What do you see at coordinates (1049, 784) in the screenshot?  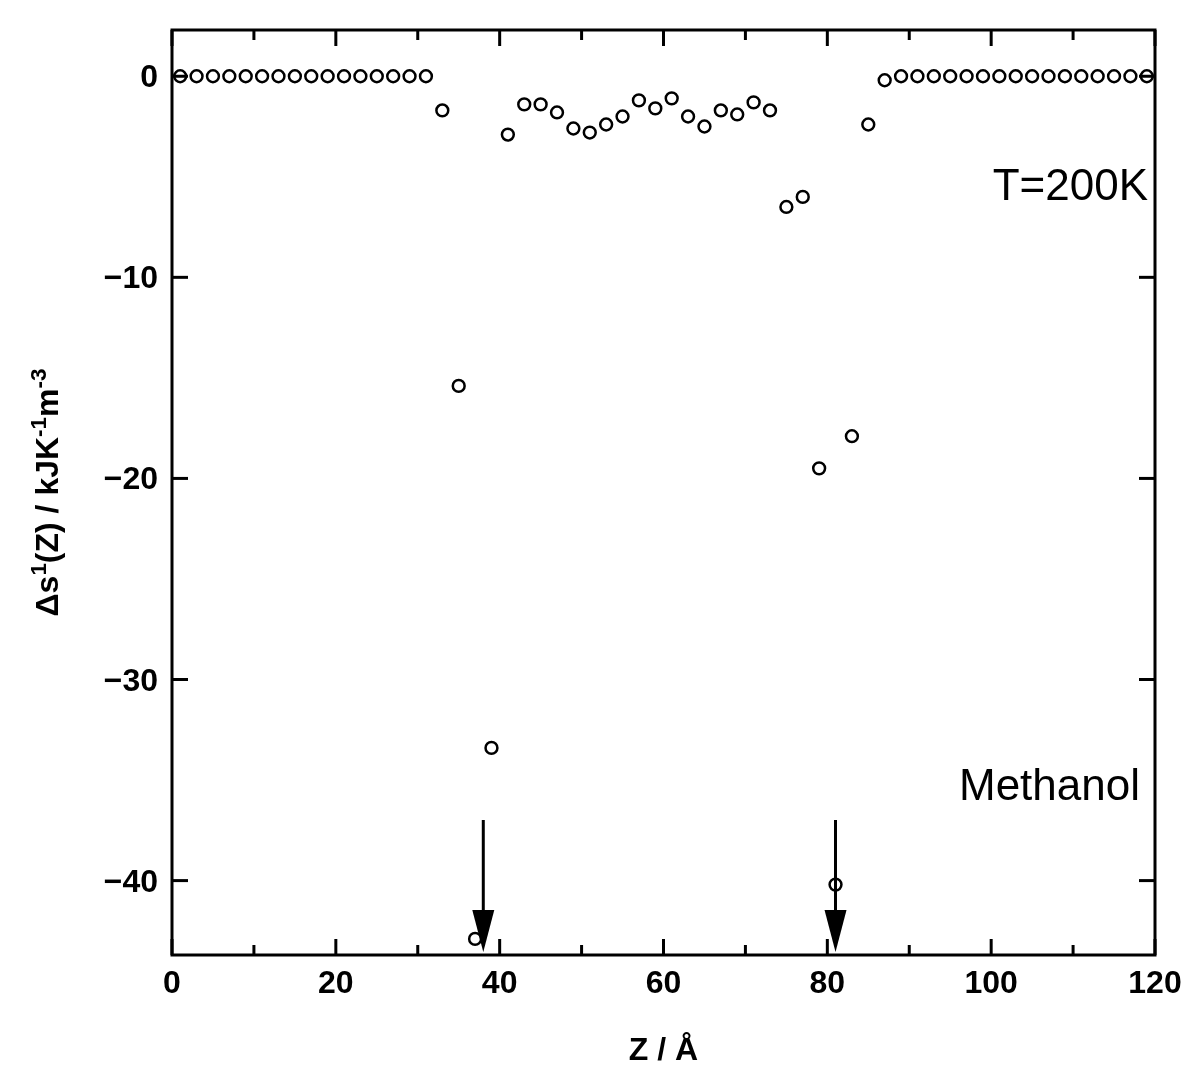 I see `annotation: Methanol` at bounding box center [1049, 784].